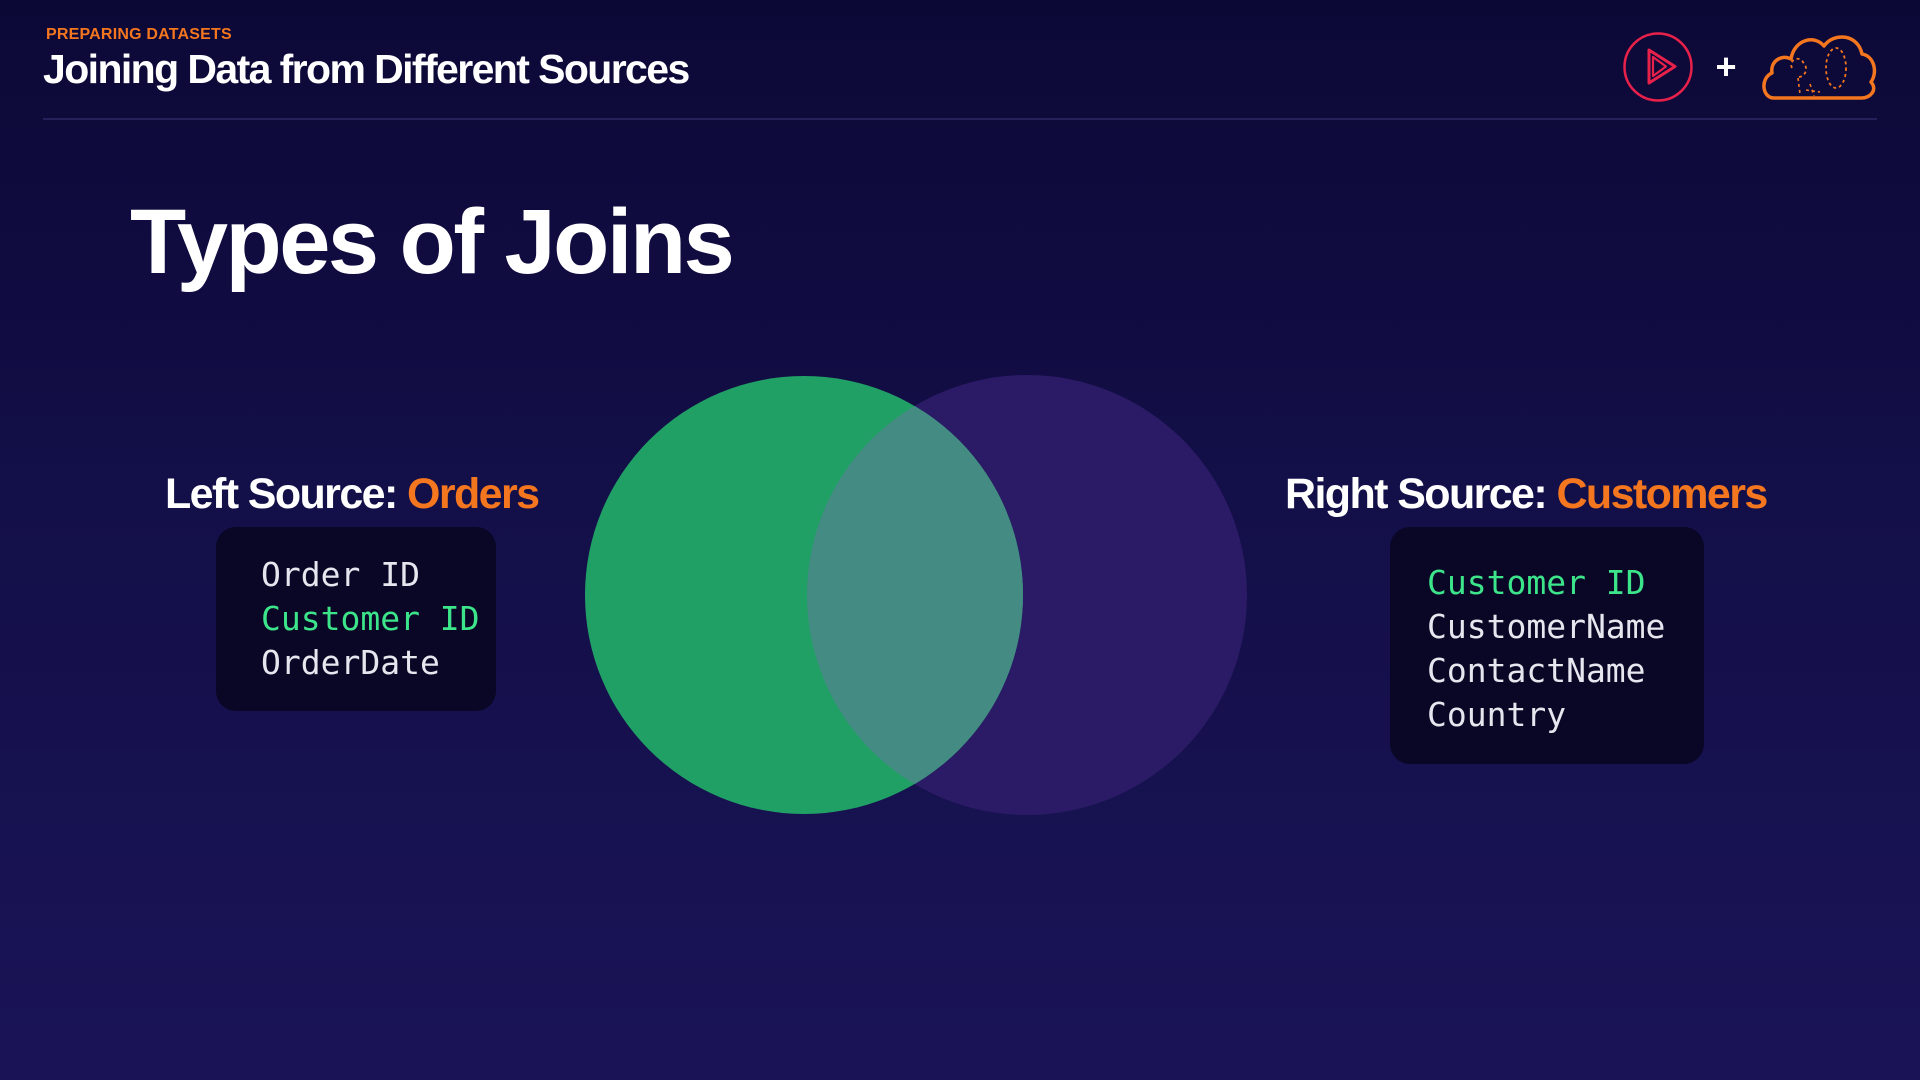 The image size is (1920, 1080). I want to click on header-divider, so click(960, 119).